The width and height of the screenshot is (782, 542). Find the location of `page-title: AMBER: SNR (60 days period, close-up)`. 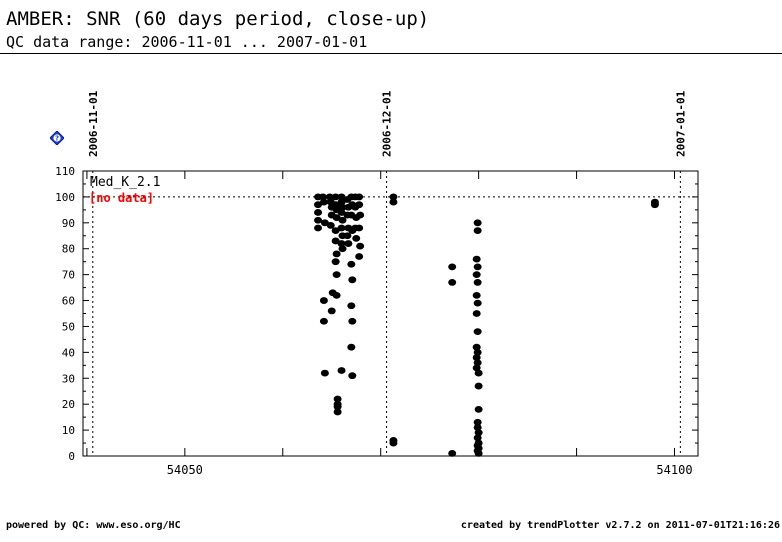

page-title: AMBER: SNR (60 days period, close-up) is located at coordinates (218, 19).